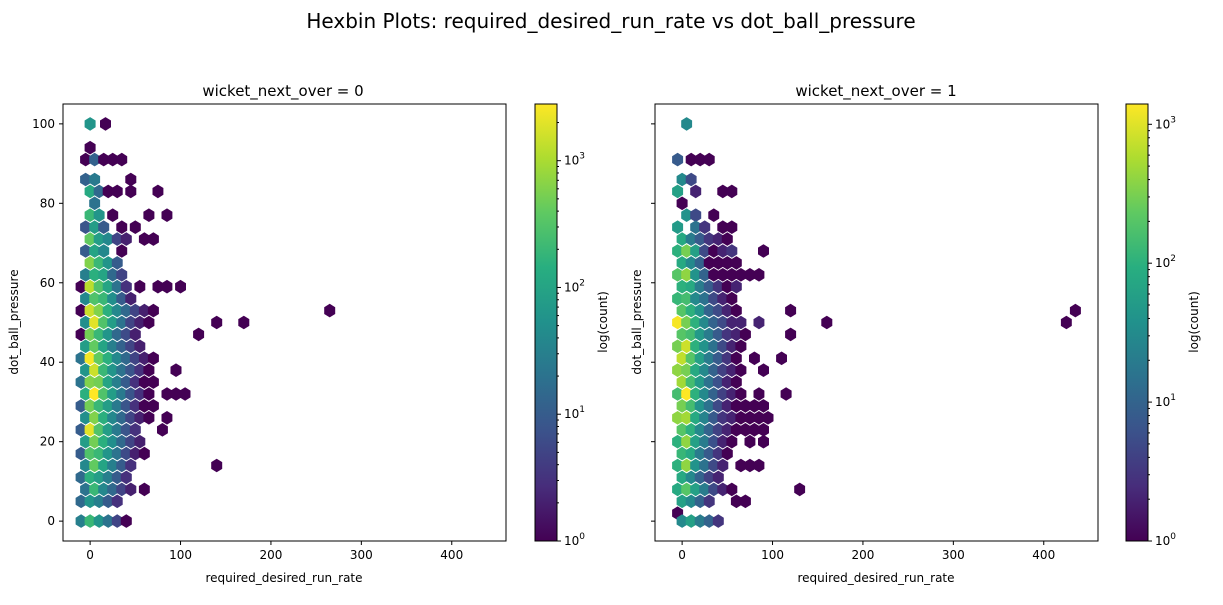 The image size is (1223, 605). I want to click on colorbar-tick-label: 10², so click(1165, 262).